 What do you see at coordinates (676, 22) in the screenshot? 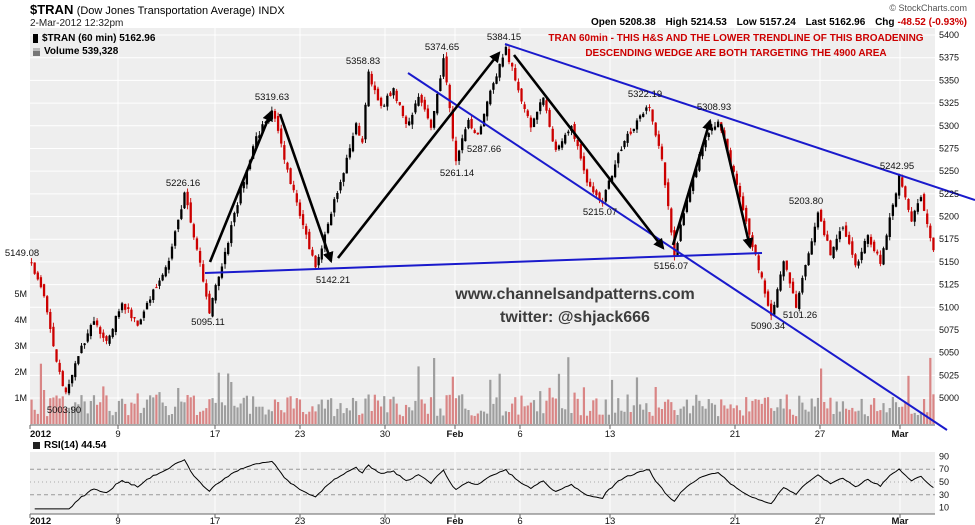
I see `high-label: High` at bounding box center [676, 22].